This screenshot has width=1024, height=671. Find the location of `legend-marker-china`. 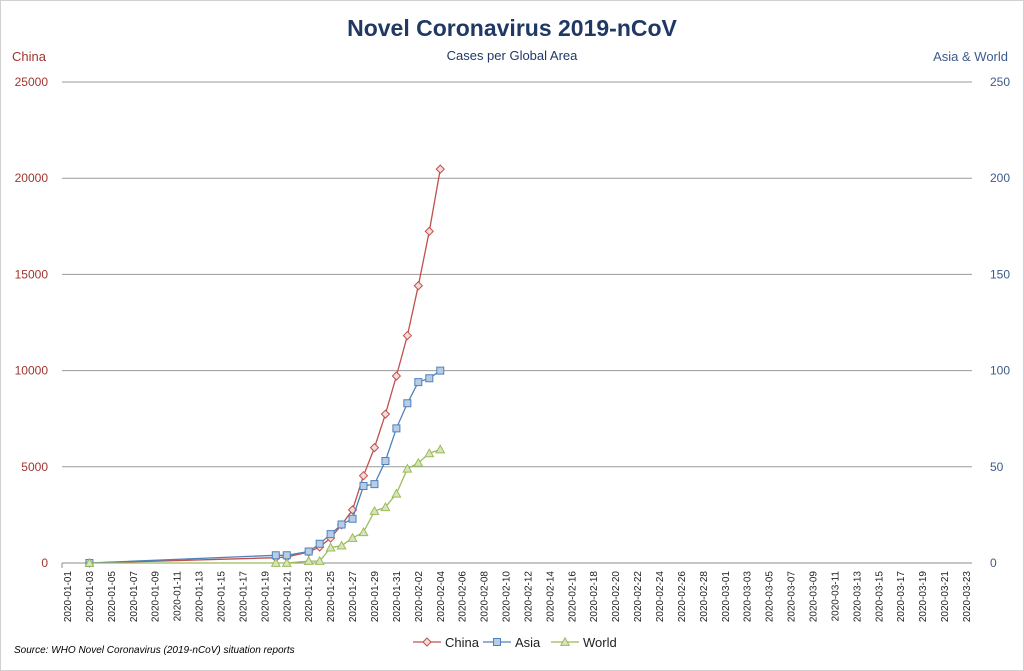

legend-marker-china is located at coordinates (427, 642).